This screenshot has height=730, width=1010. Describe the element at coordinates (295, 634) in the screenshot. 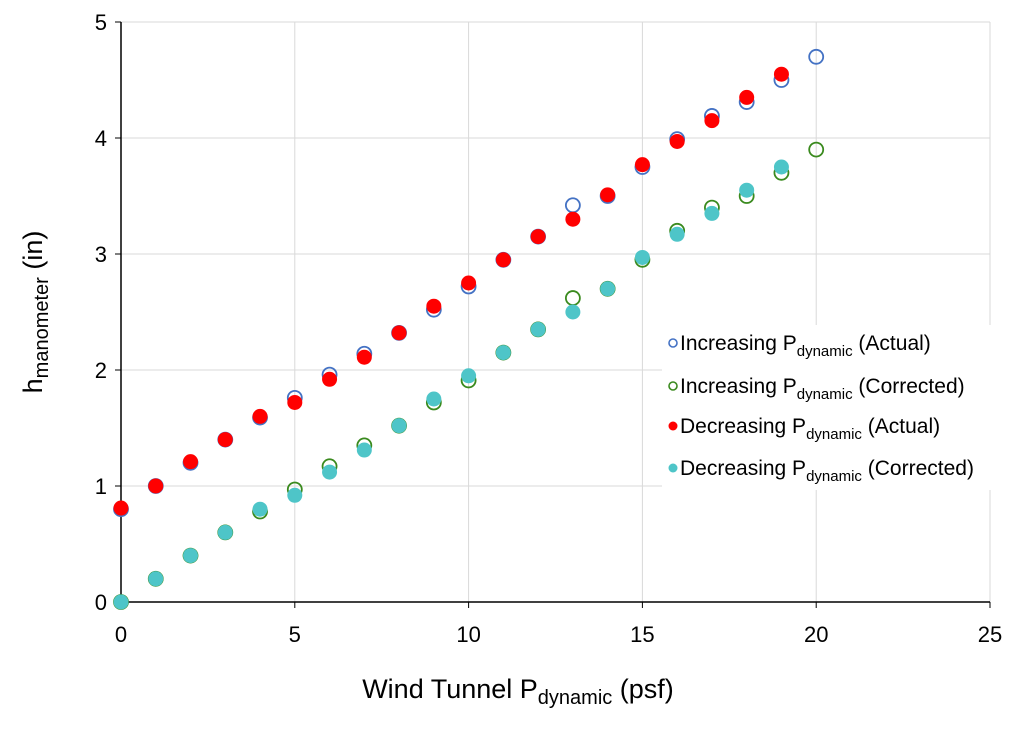

I see `x-tick-label: 5` at that location.